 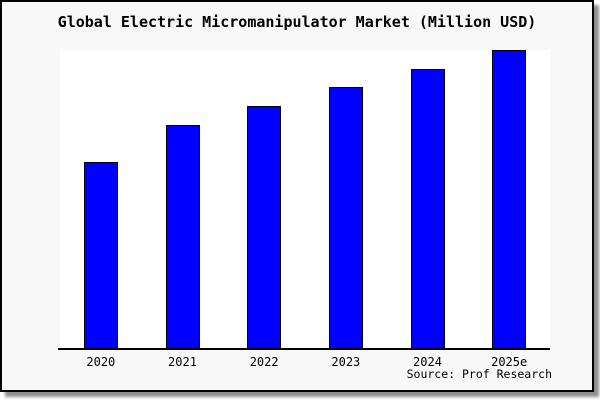 What do you see at coordinates (264, 362) in the screenshot?
I see `x-tick-label-2022: 2022` at bounding box center [264, 362].